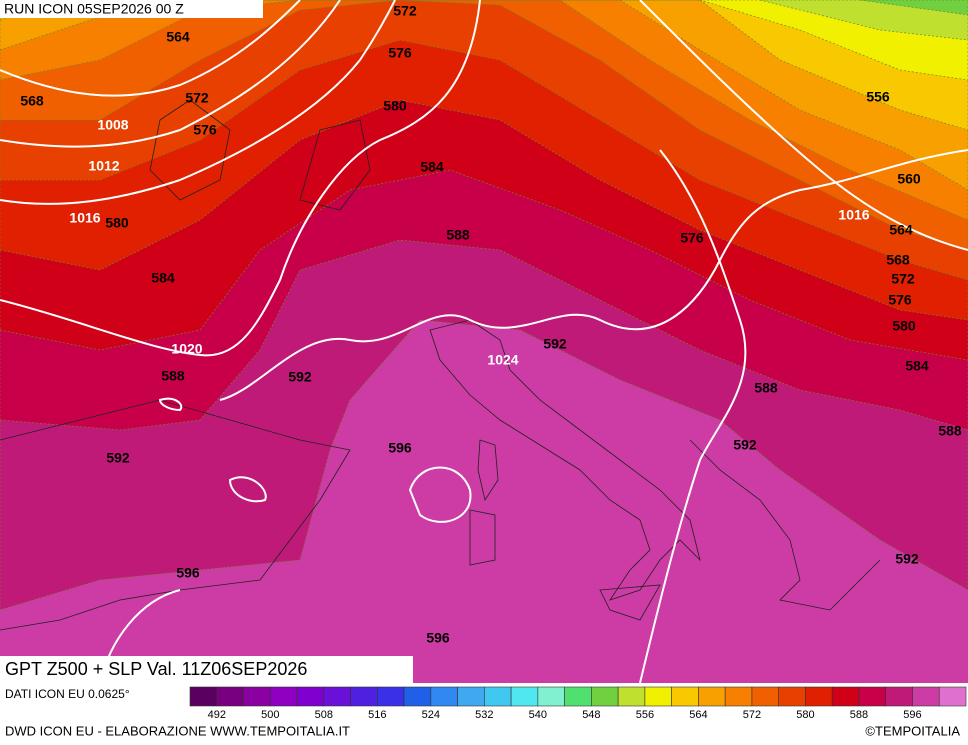 The width and height of the screenshot is (968, 745). I want to click on colorbar-tick-label: 532, so click(484, 715).